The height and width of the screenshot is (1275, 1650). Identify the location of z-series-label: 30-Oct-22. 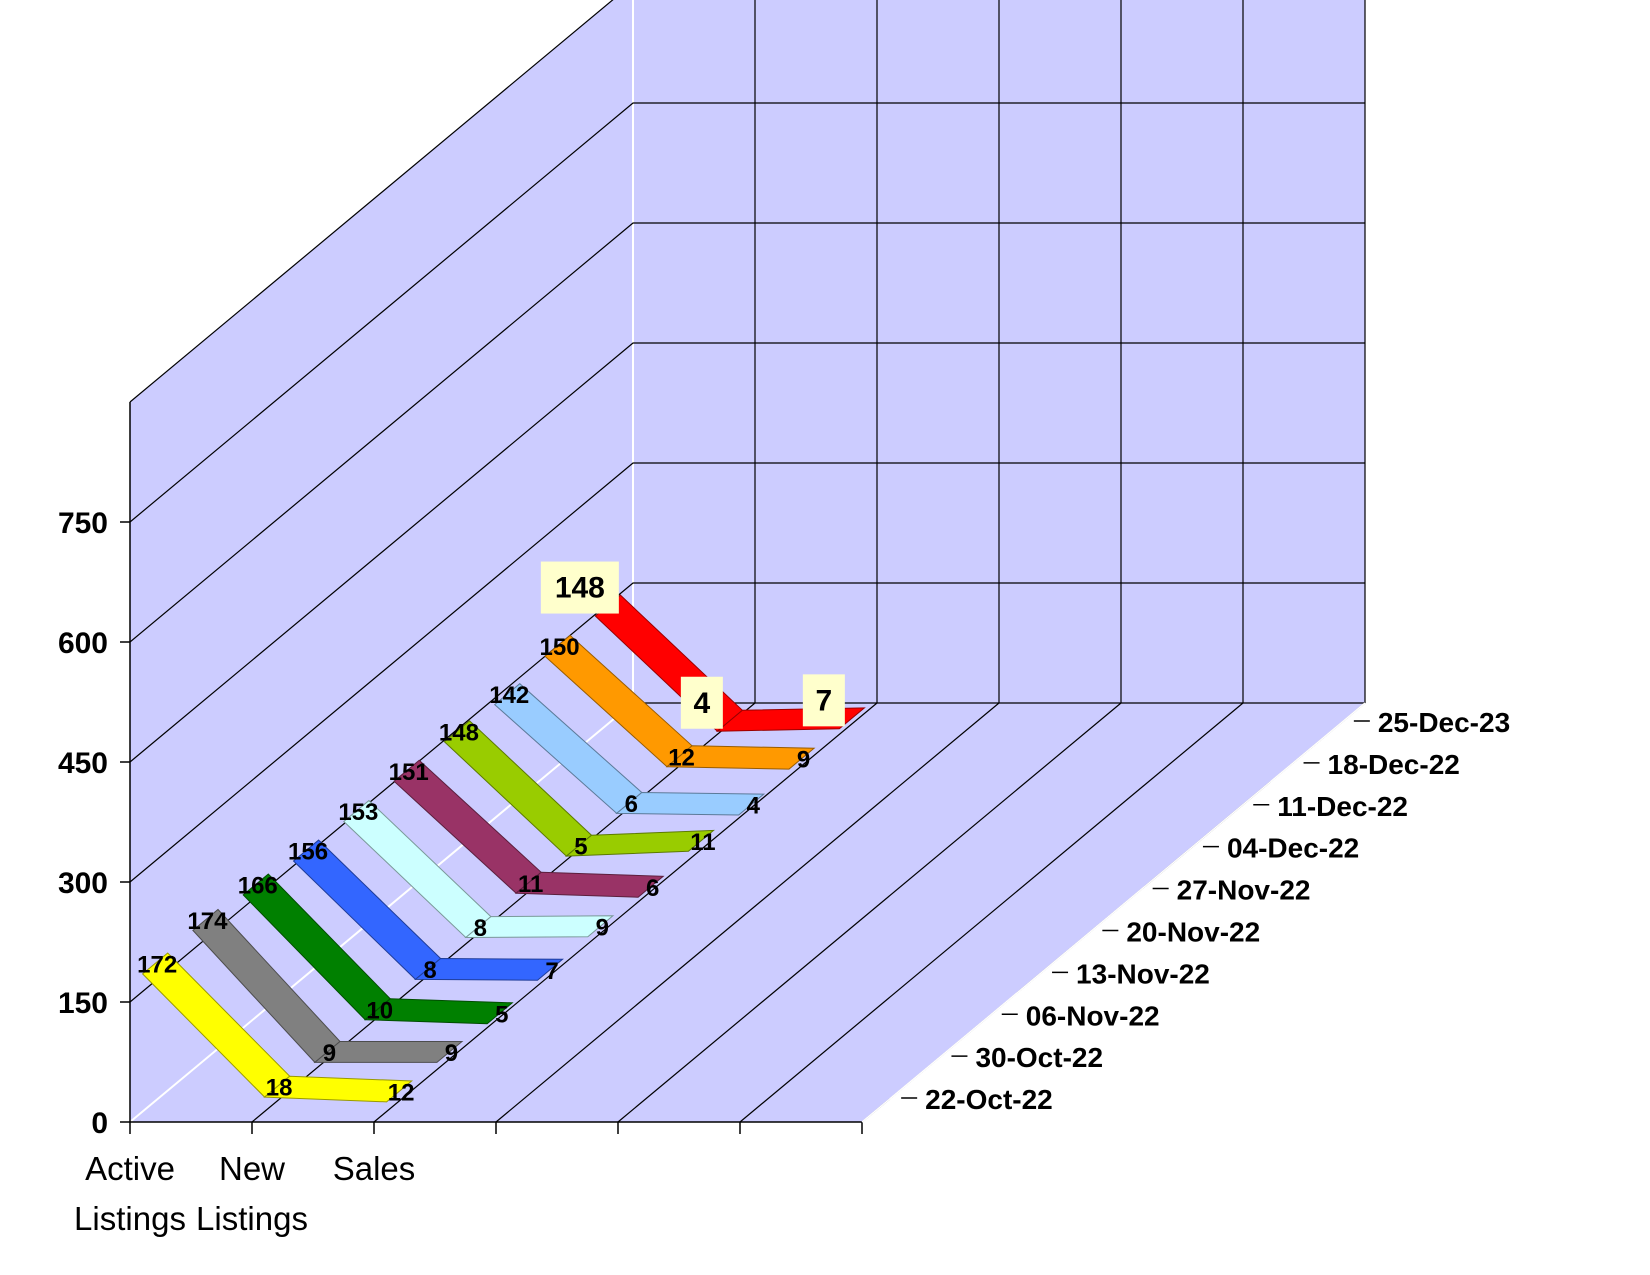
(1039, 1057).